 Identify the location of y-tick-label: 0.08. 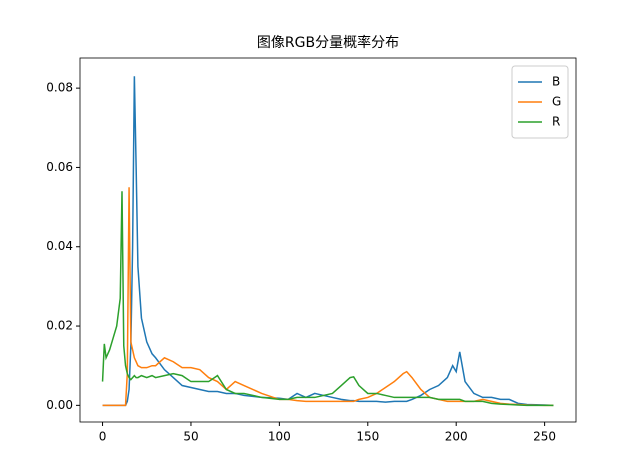
(59, 88).